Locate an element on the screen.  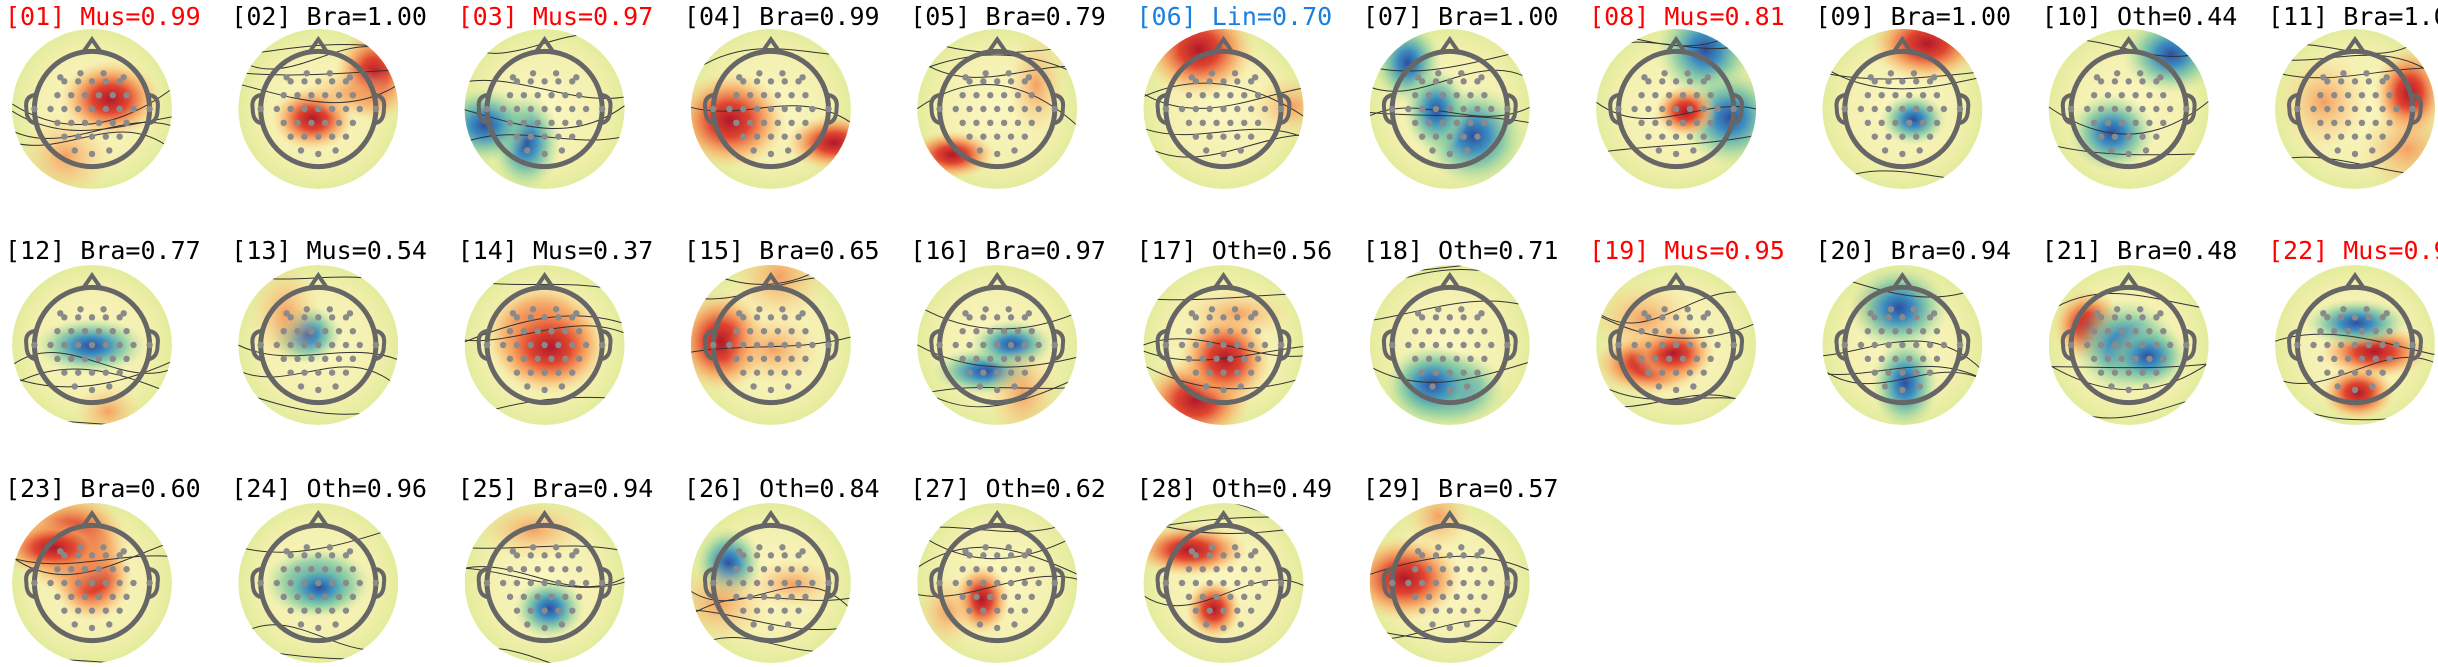
contour-line is located at coordinates (544, 548).